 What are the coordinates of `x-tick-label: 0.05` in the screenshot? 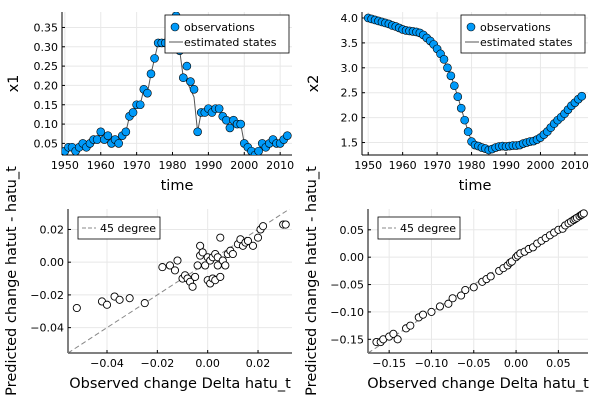 It's located at (558, 363).